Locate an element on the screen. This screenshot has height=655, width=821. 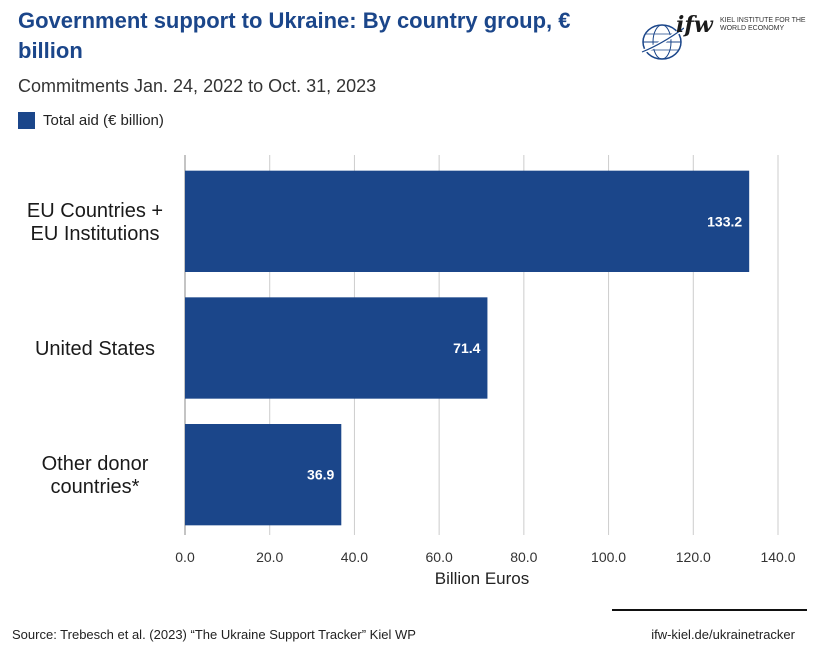
x-tick-label: 0.0 is located at coordinates (185, 557).